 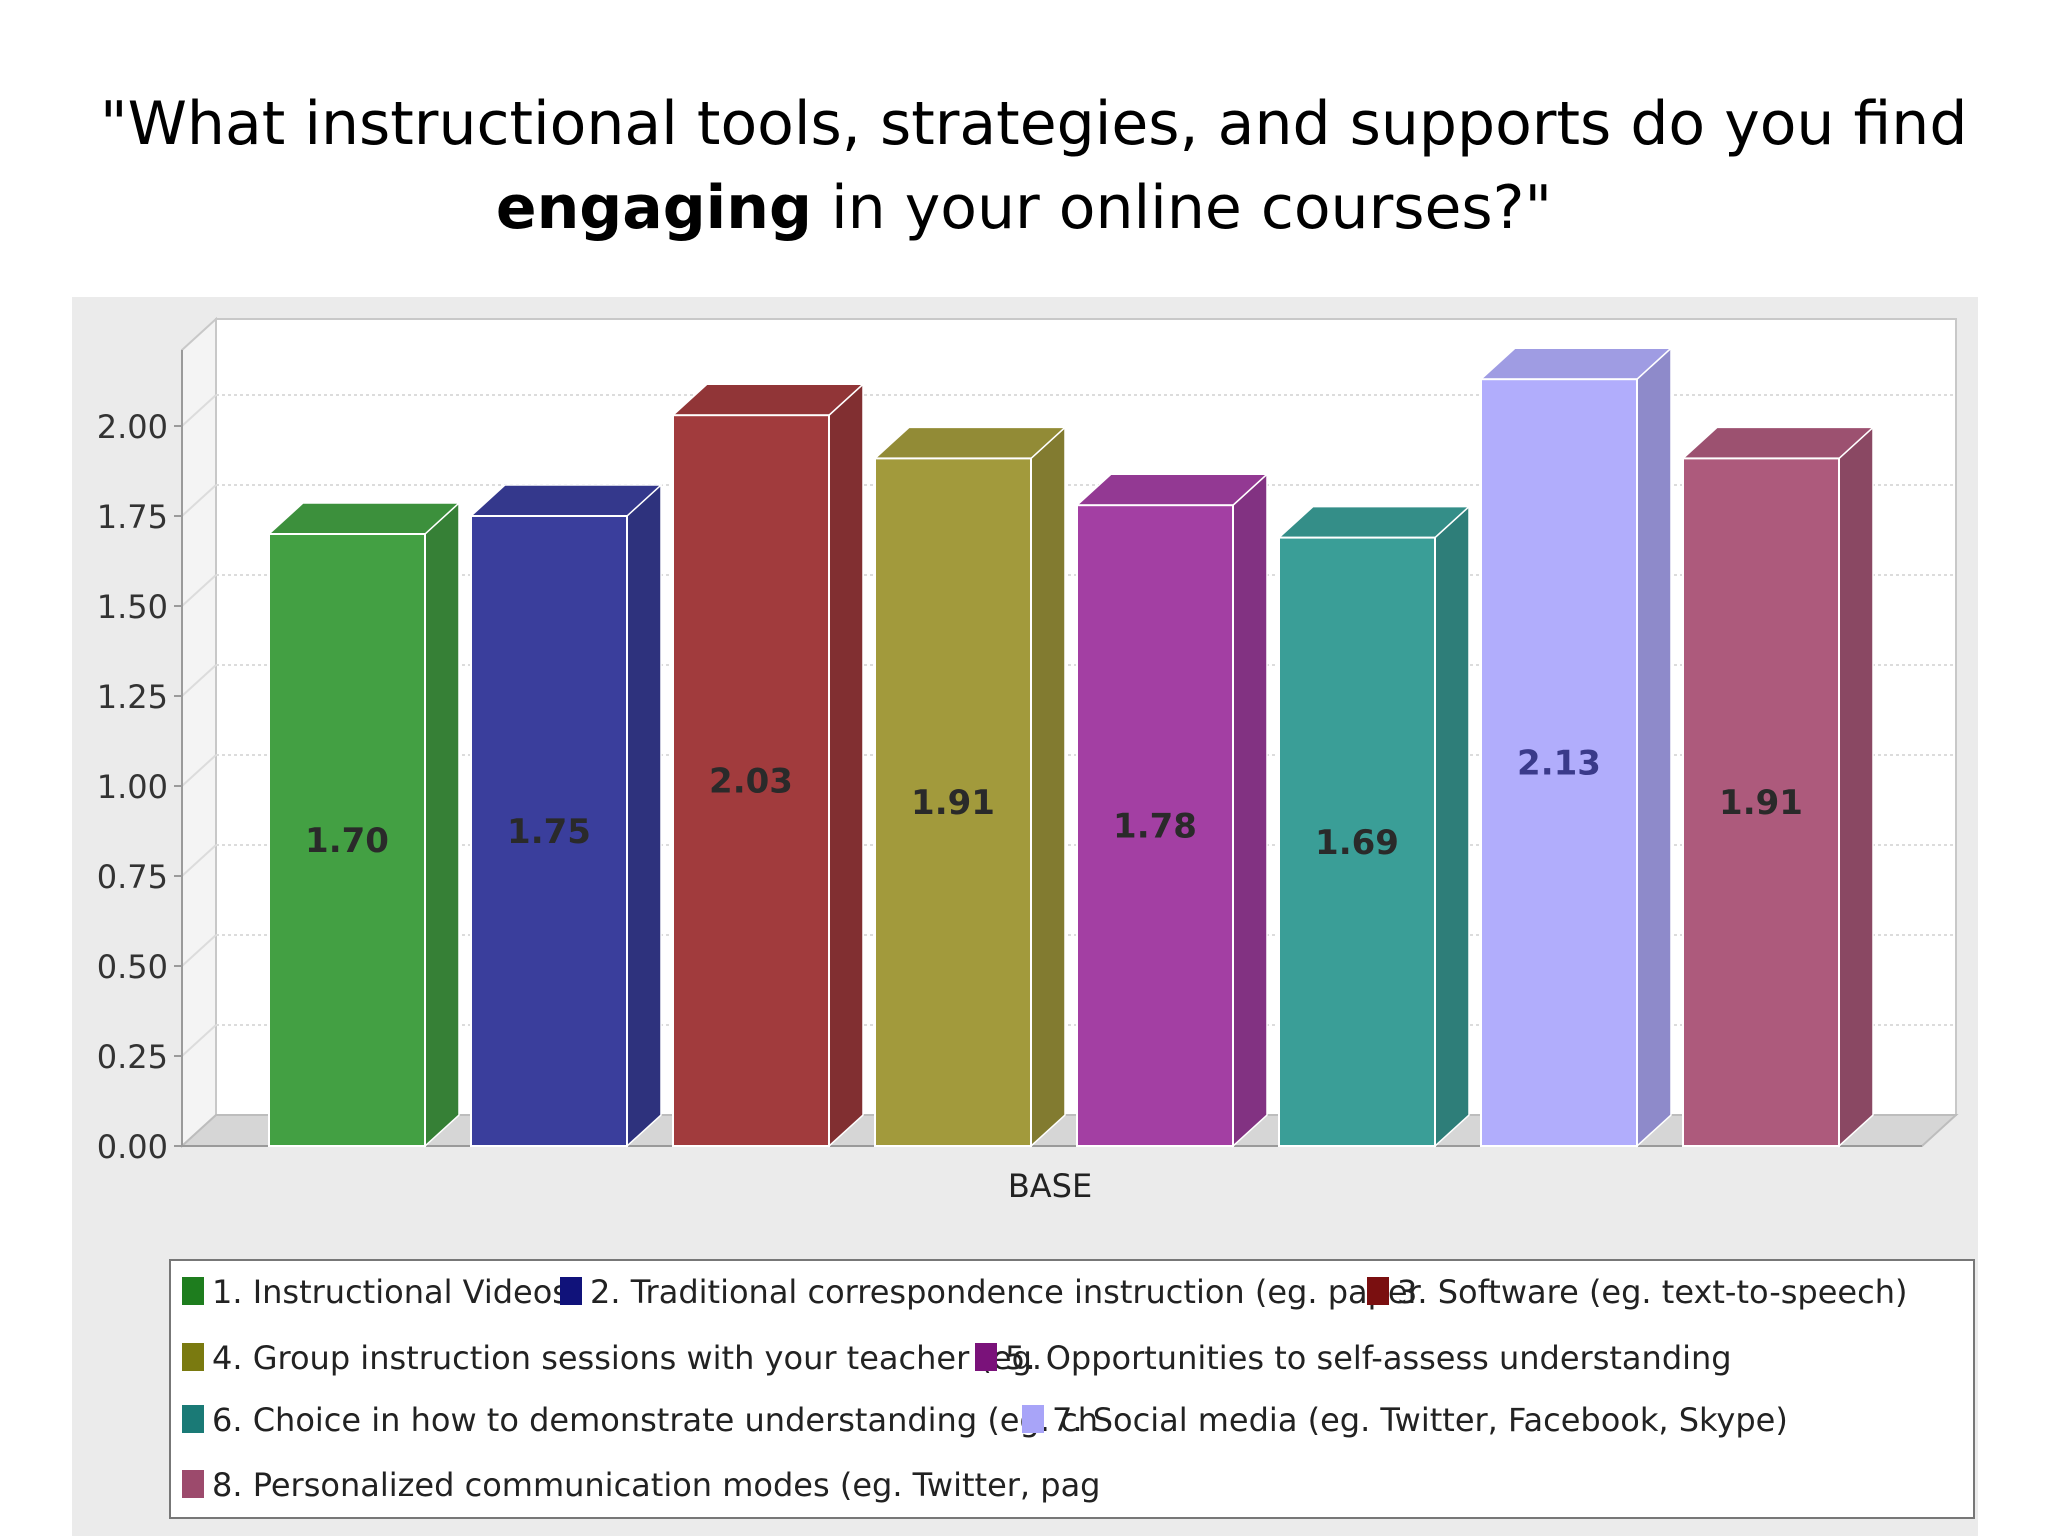 I want to click on bar-2: 1.75, so click(x=566, y=815).